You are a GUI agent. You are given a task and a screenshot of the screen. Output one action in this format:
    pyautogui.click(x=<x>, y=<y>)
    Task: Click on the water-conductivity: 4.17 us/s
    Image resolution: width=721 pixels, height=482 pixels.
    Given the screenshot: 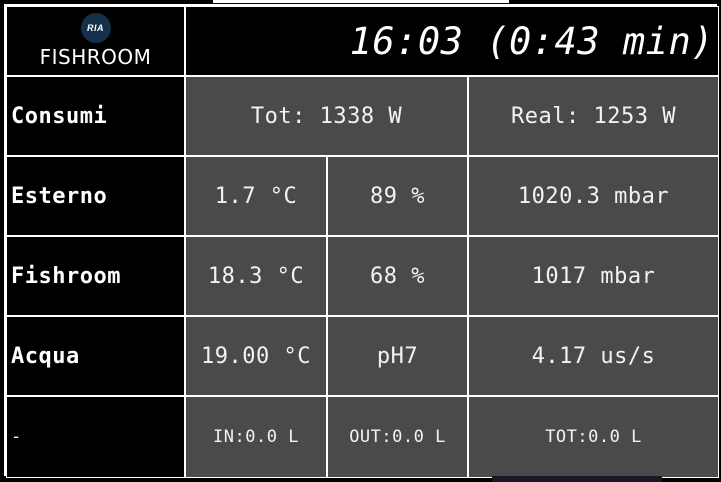 What is the action you would take?
    pyautogui.click(x=593, y=356)
    